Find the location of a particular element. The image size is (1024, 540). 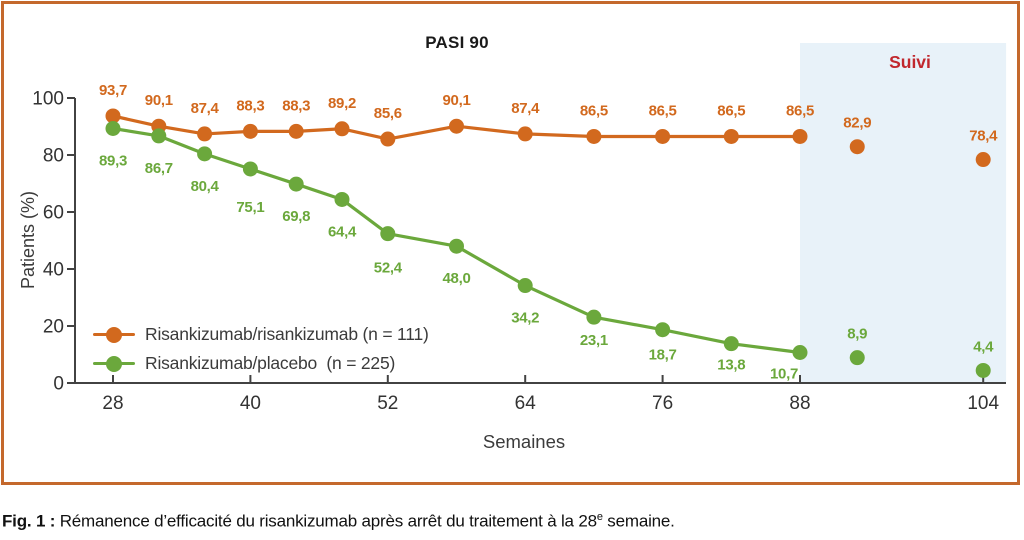

data-point-label: 10,7 is located at coordinates (784, 374).